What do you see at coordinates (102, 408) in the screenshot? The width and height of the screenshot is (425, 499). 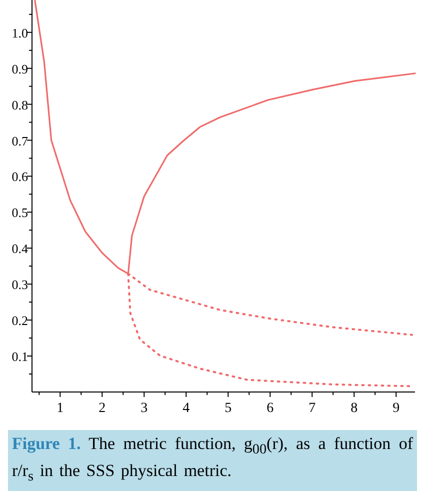 I see `x-tick-label: 2` at bounding box center [102, 408].